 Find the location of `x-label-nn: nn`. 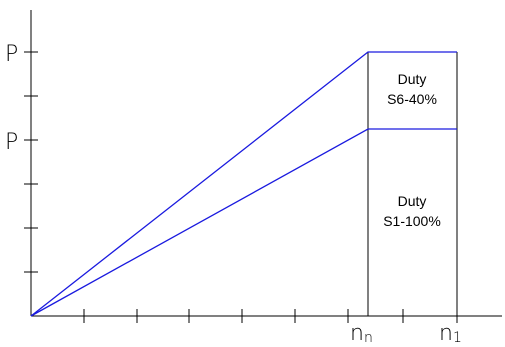

x-label-nn: nn is located at coordinates (361, 333).